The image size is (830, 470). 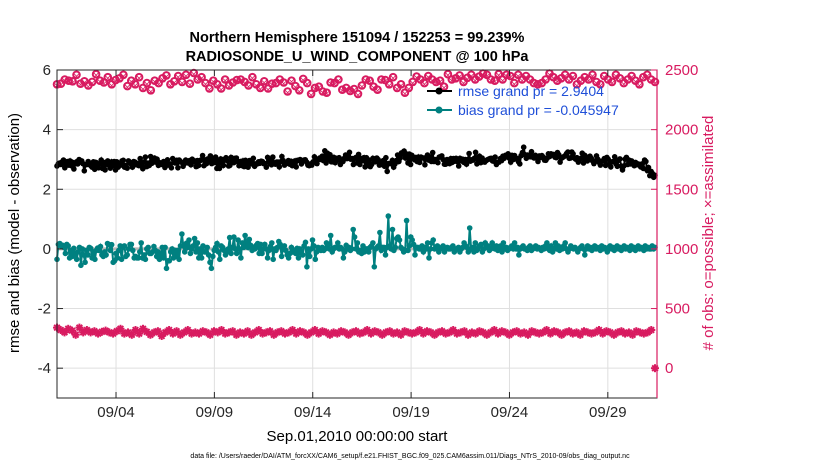 I want to click on x-axis-label: Sep.01,2010 00:00:00 start, so click(x=358, y=436).